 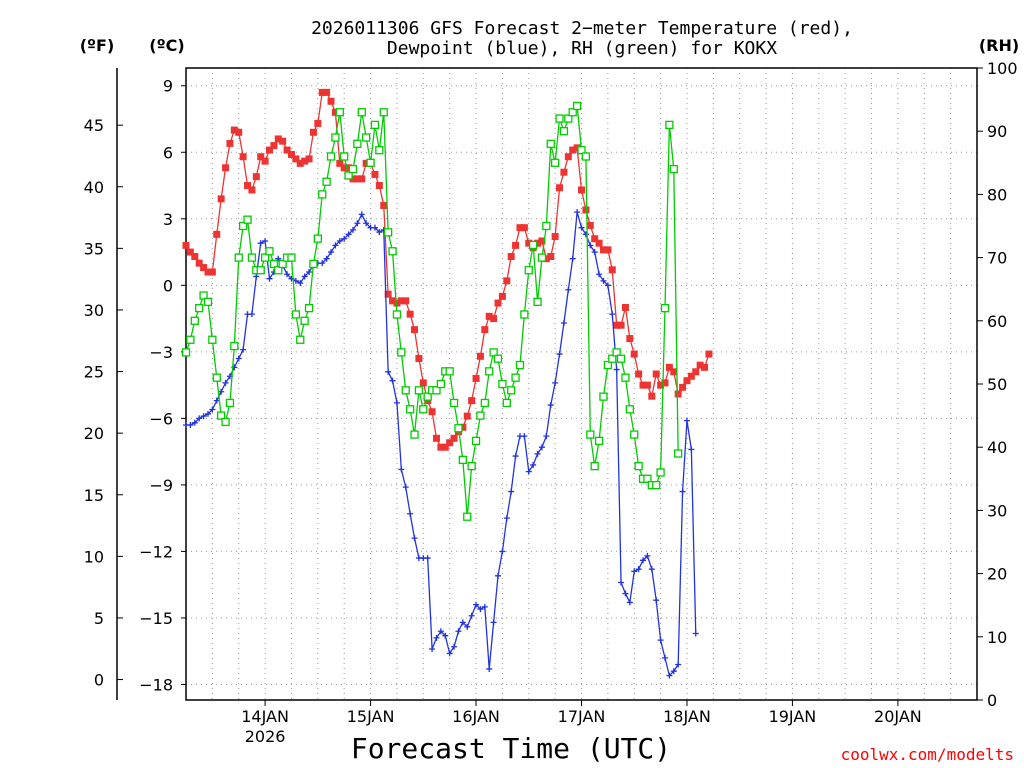 I want to click on x-tick-year-label: 2026, so click(x=265, y=736).